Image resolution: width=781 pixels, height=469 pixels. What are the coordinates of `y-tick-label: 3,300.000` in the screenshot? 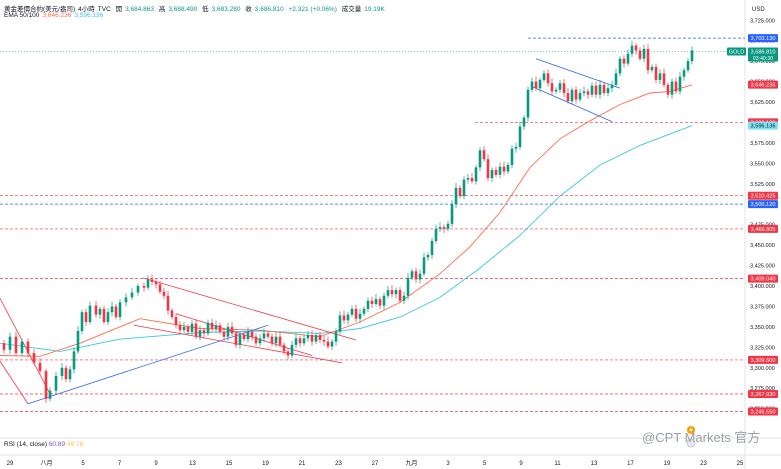 It's located at (762, 369).